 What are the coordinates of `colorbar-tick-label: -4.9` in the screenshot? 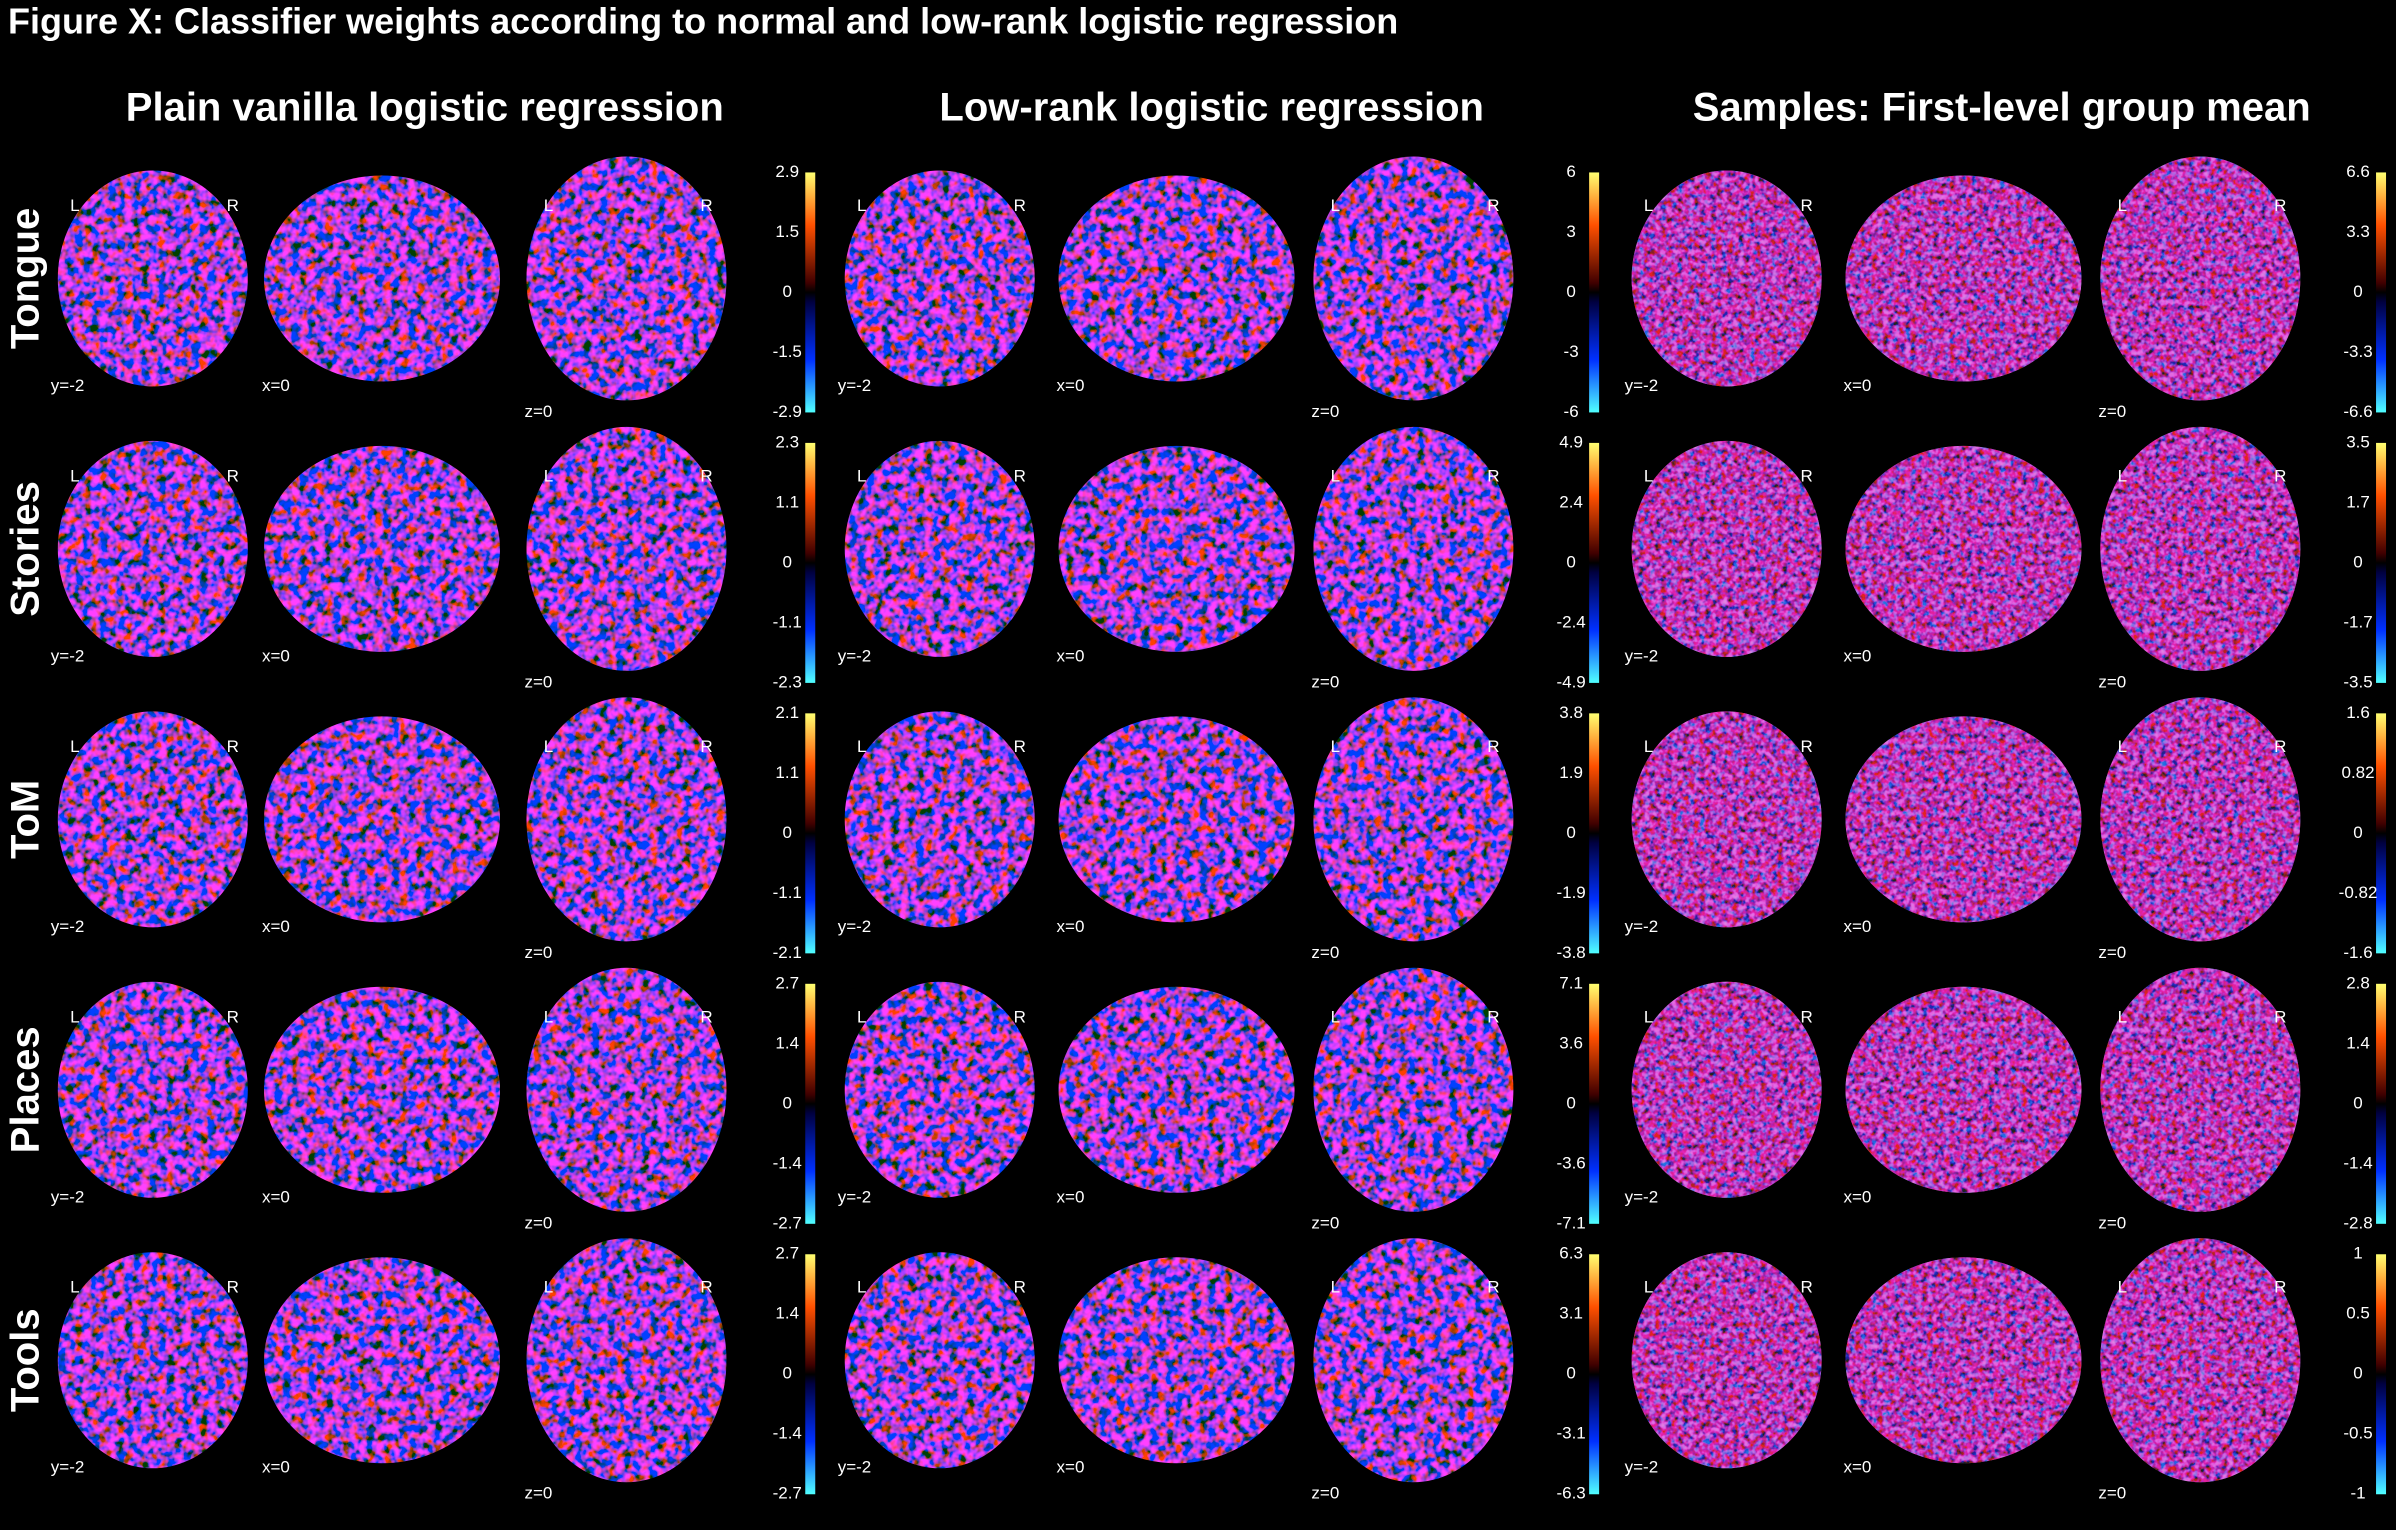 It's located at (1570, 681).